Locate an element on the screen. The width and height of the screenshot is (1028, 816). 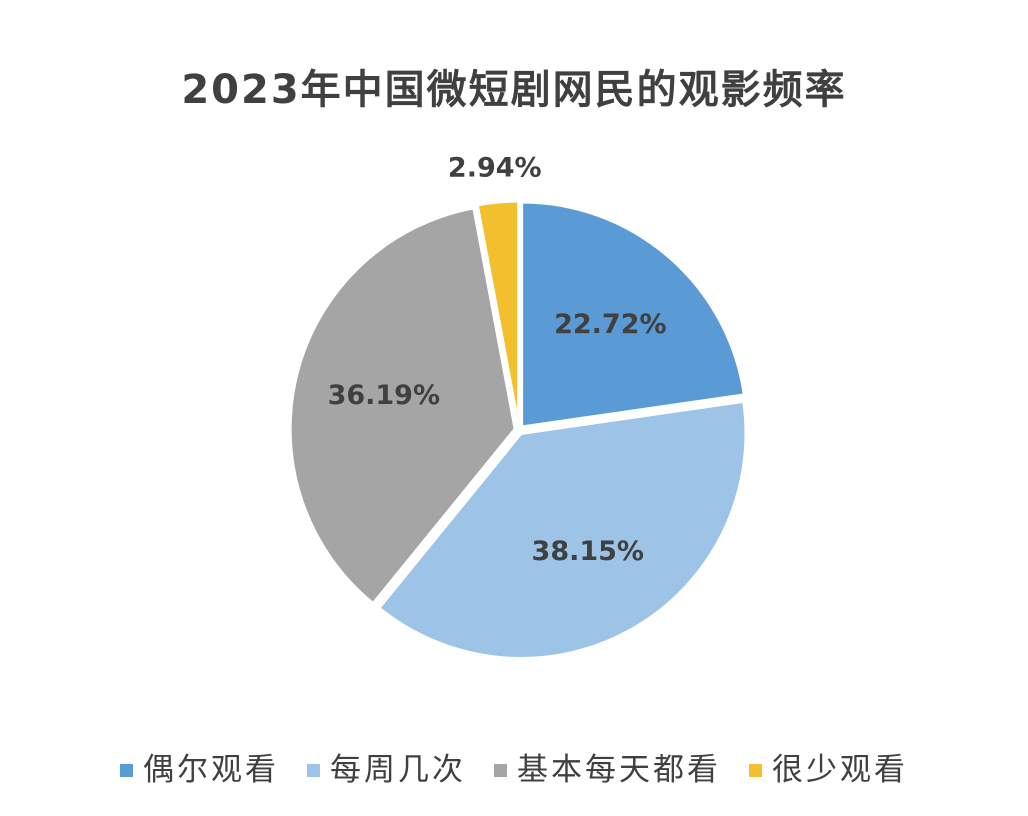
legend-item-3: 基本每天都看 is located at coordinates (607, 770).